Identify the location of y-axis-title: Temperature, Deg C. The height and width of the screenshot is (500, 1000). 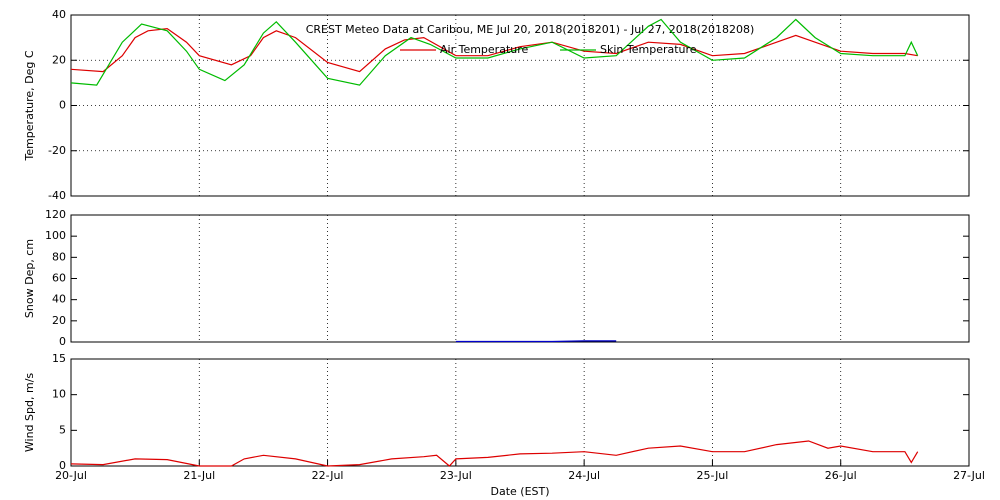
(29, 105).